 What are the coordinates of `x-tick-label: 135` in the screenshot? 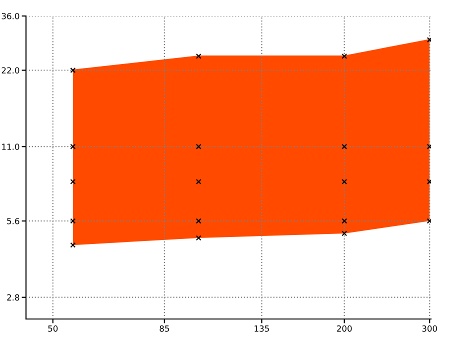 It's located at (261, 328).